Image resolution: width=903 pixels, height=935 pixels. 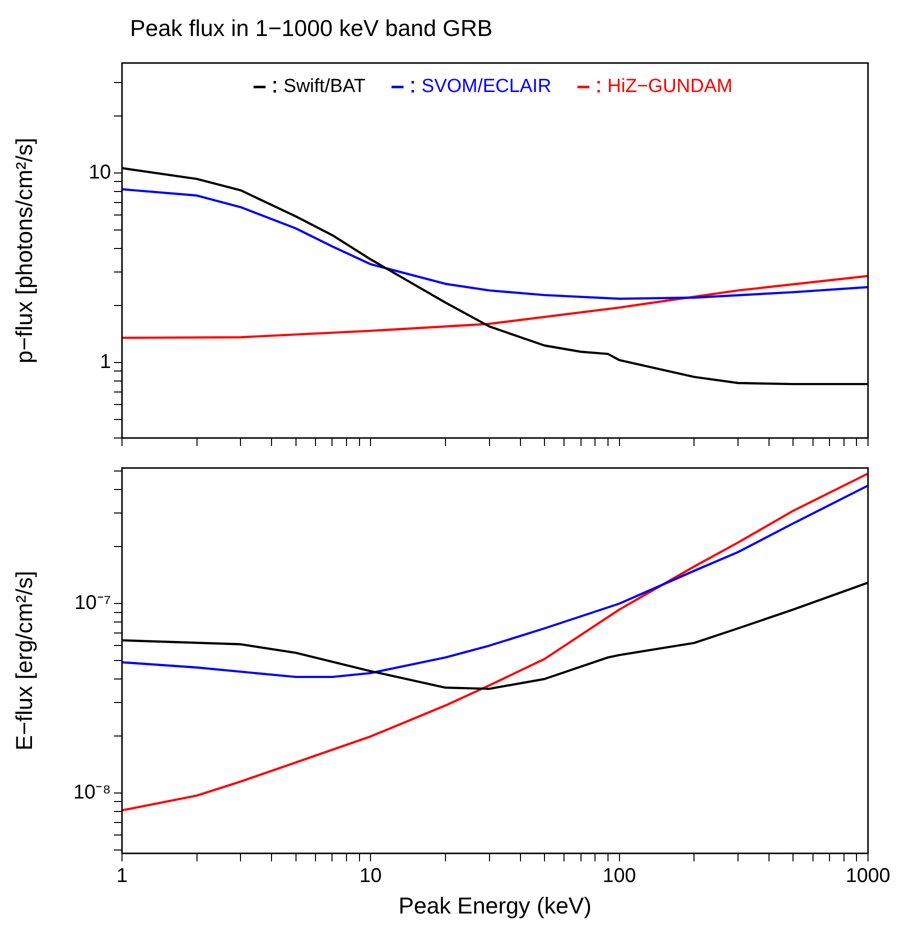 I want to click on y-axis-title: p−flux [photons/cm²/s], so click(x=24, y=251).